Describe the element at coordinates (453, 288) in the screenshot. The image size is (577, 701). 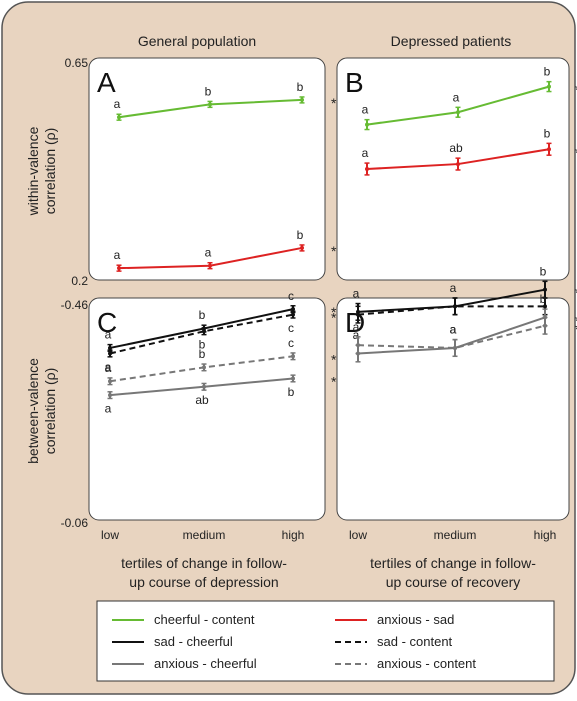
I see `series-d-sad-cheerful-sig-label-1: a` at that location.